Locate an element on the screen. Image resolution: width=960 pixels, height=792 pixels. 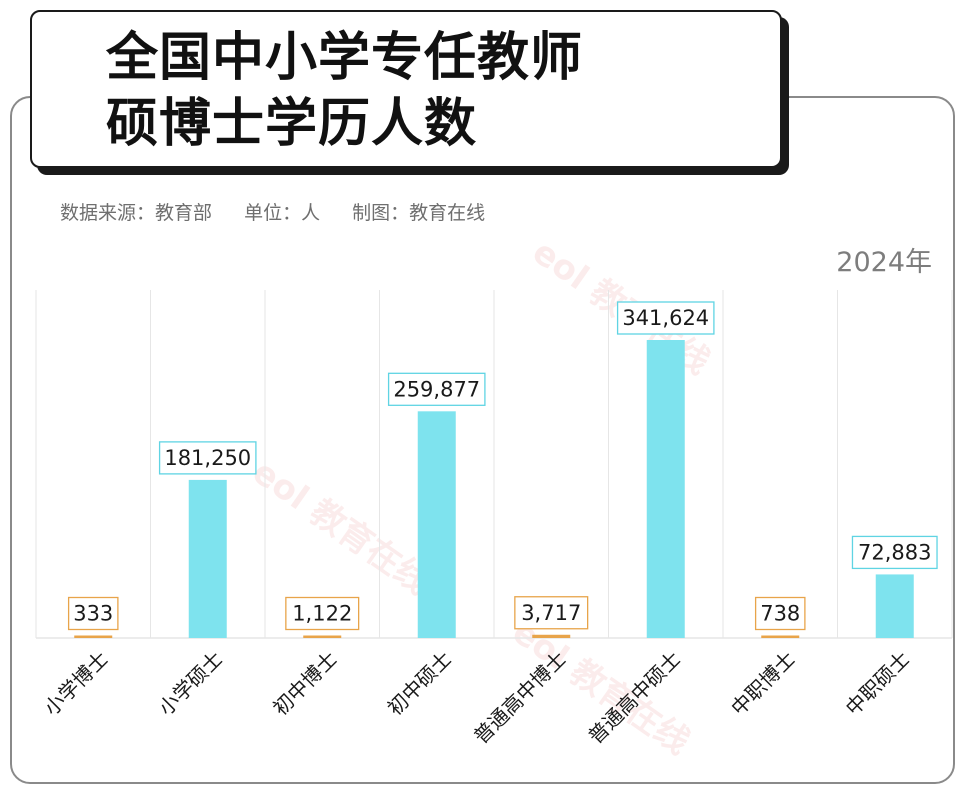
page-title-line-1: 全国中小学专任教师 is located at coordinates (345, 58).